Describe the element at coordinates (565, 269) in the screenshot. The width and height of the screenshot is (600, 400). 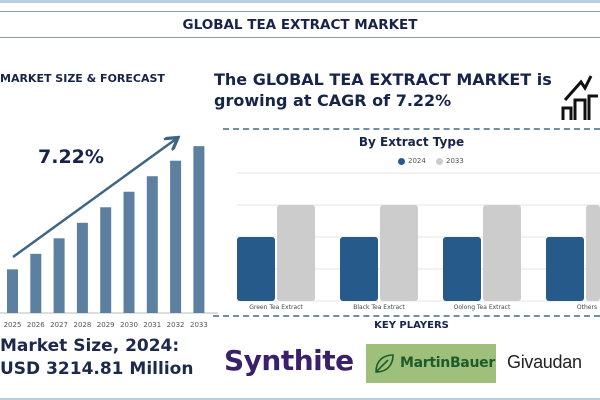
I see `bar-2024-others` at that location.